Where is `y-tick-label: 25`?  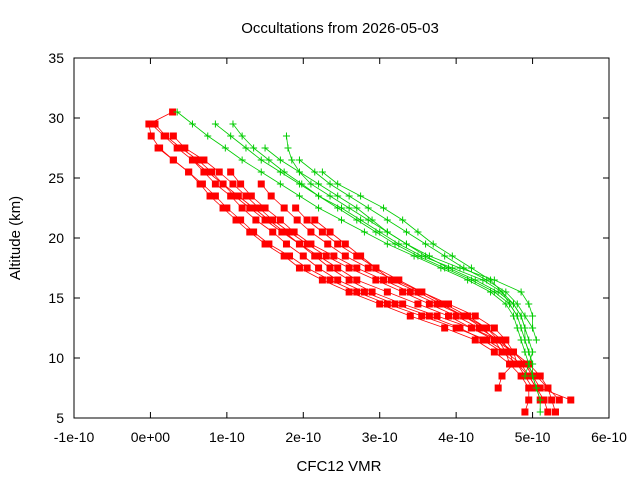
y-tick-label: 25 is located at coordinates (56, 178).